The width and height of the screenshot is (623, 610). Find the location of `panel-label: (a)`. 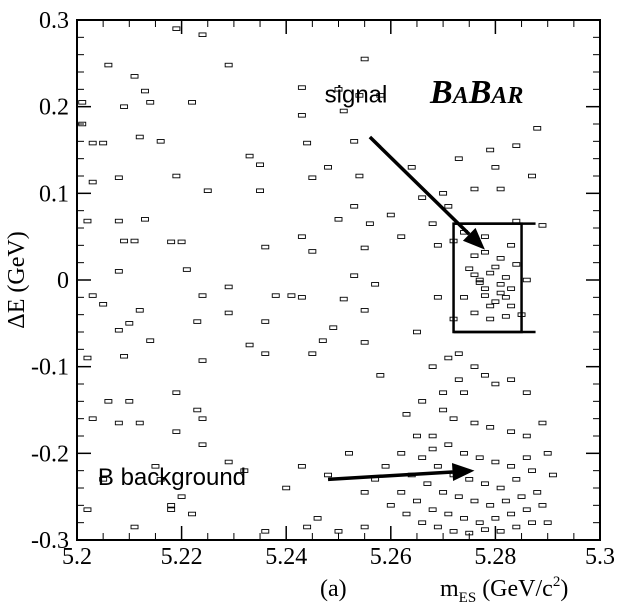

panel-label: (a) is located at coordinates (333, 589).